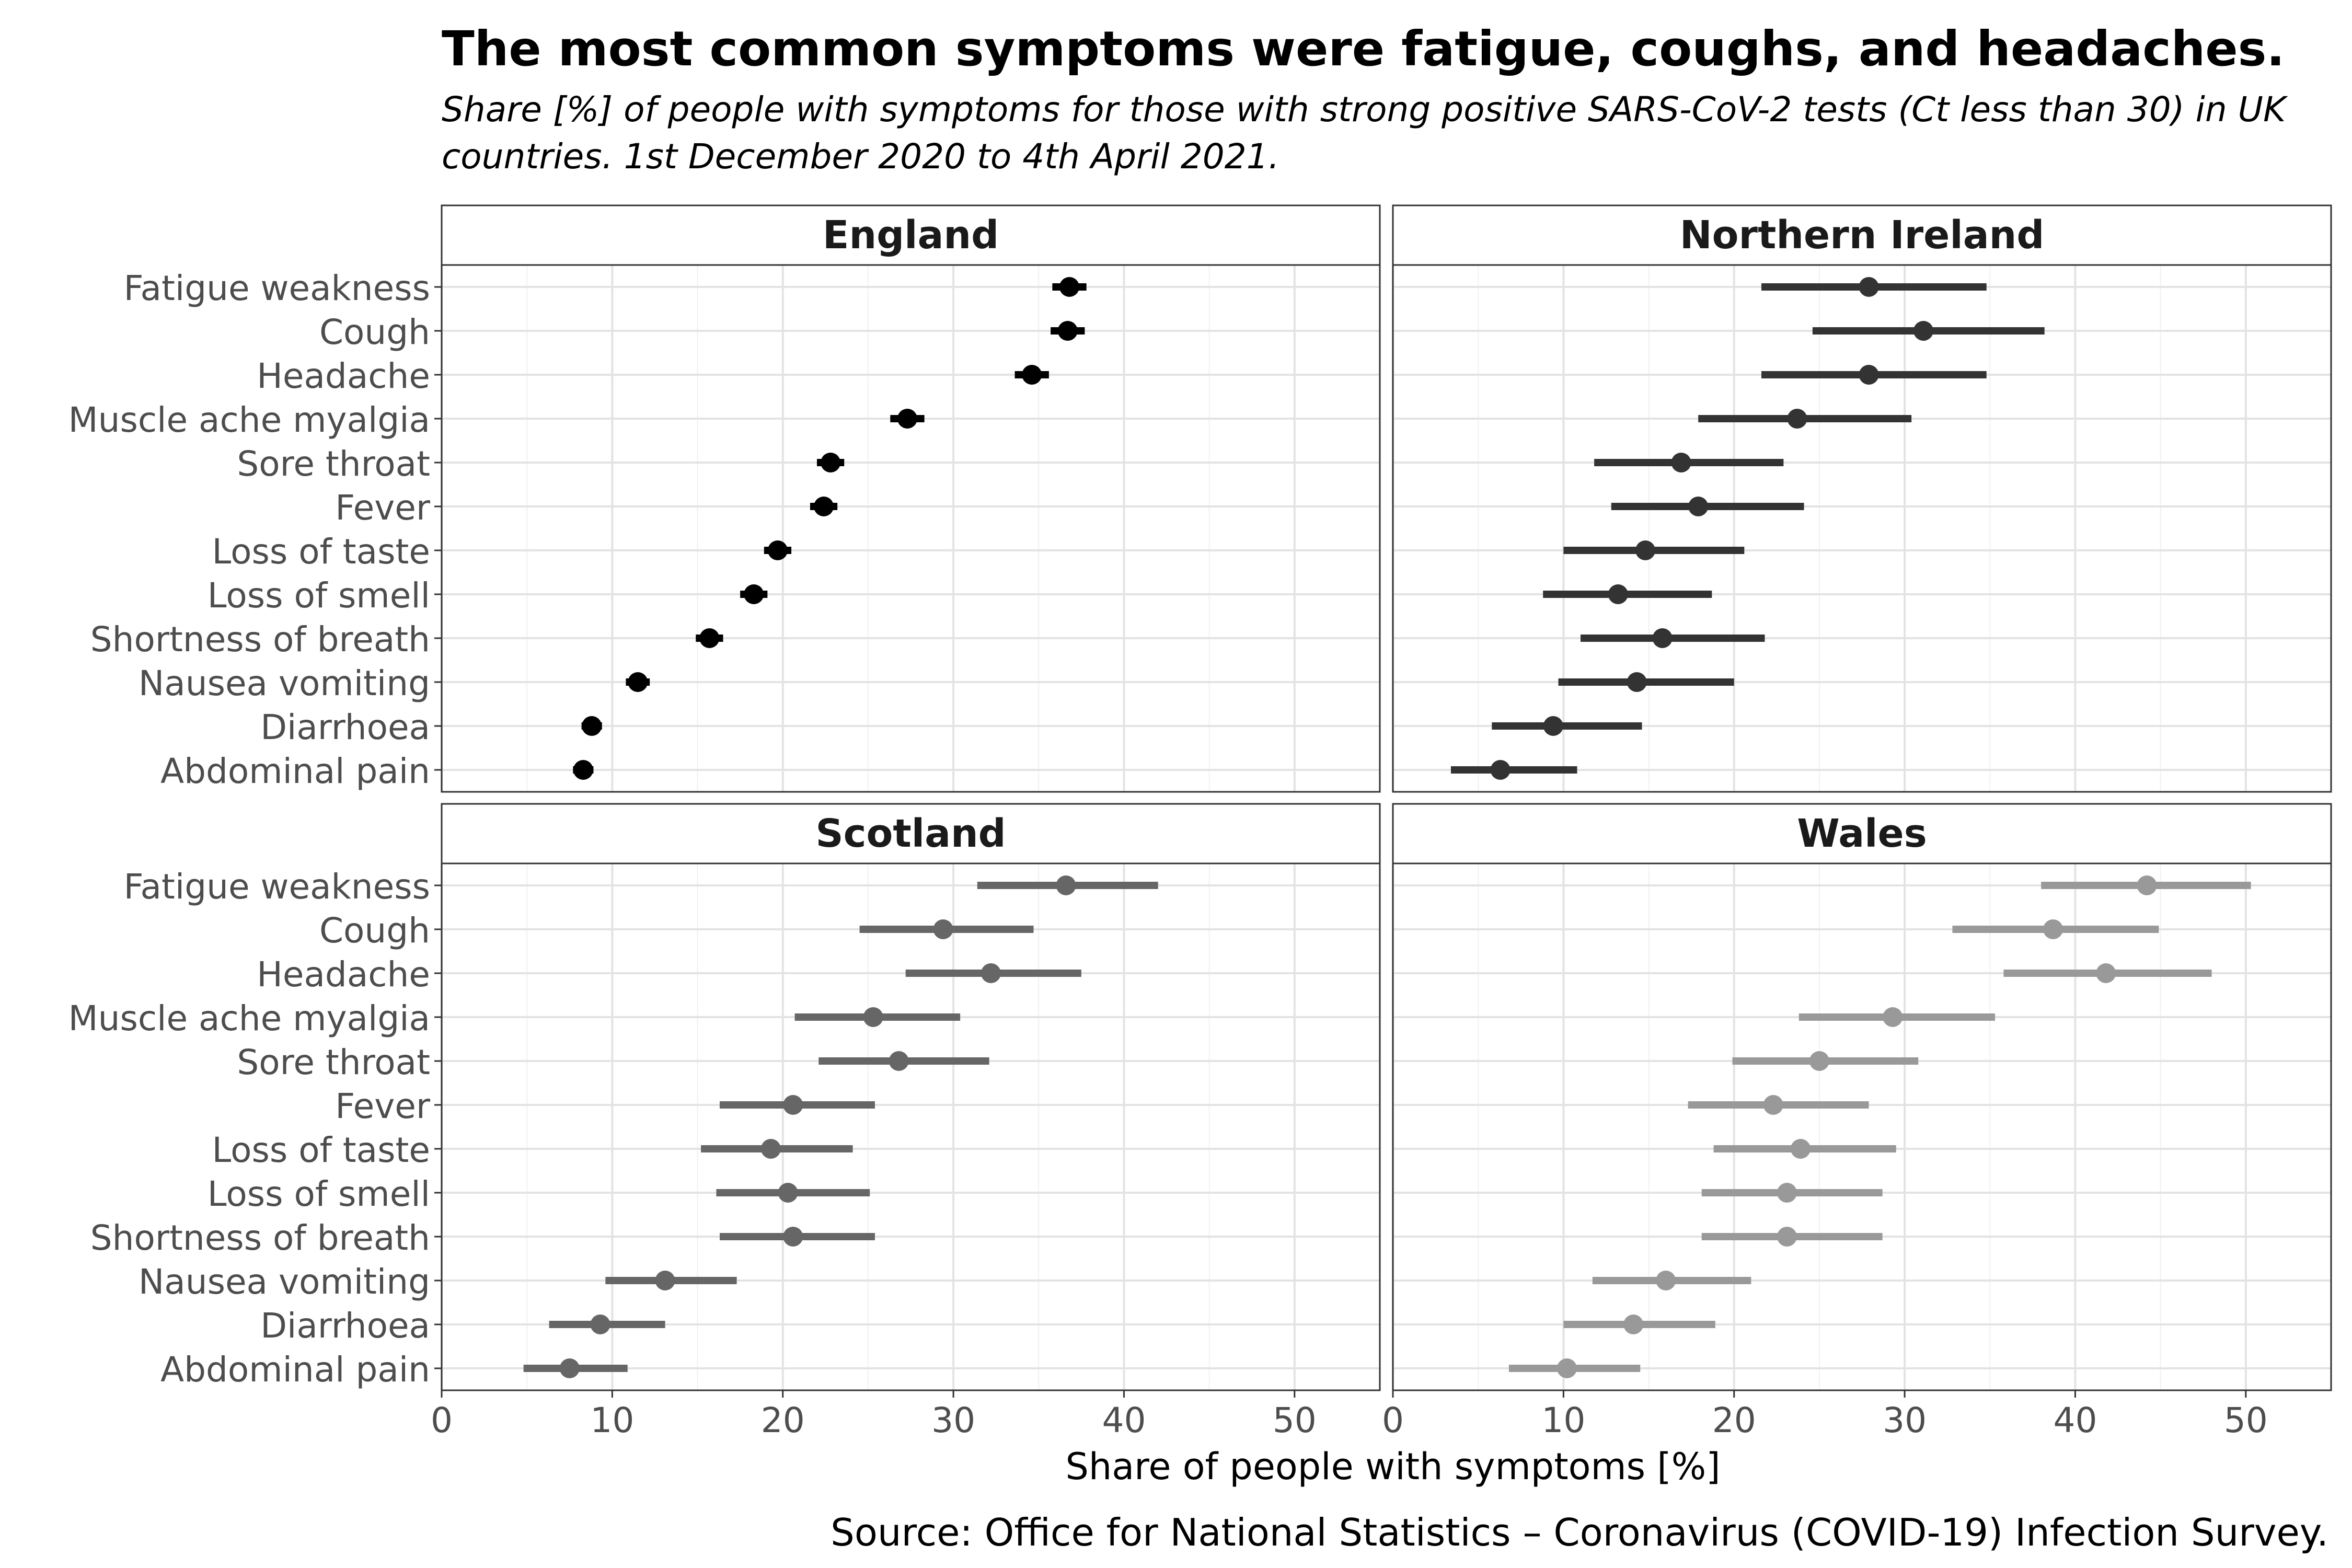  Describe the element at coordinates (1392, 1466) in the screenshot. I see `x-axis-title: Share of people with symptoms [%]` at that location.